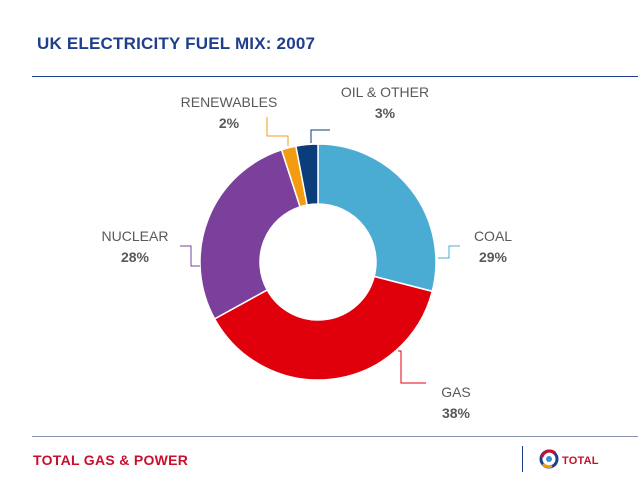  I want to click on leader-line-gas, so click(412, 367).